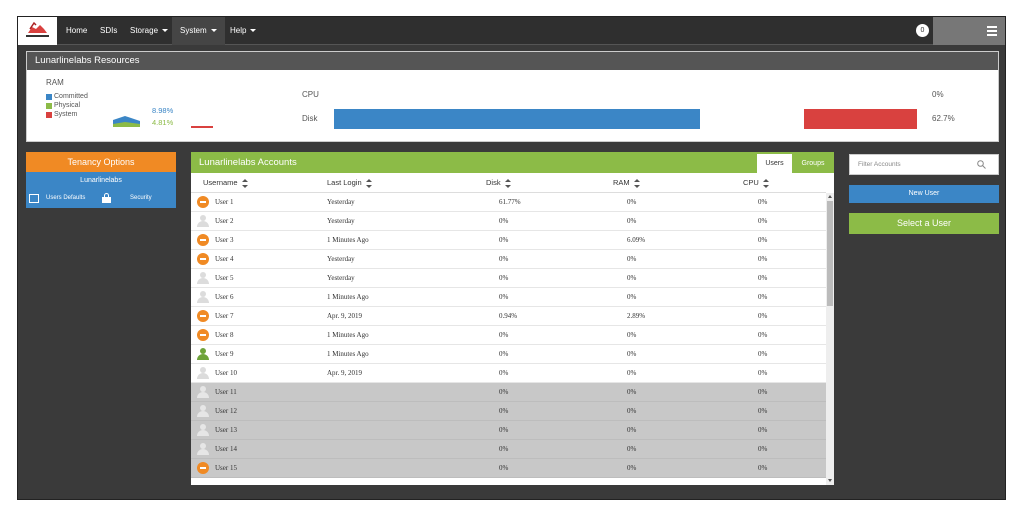  What do you see at coordinates (981, 164) in the screenshot?
I see `search-icon` at bounding box center [981, 164].